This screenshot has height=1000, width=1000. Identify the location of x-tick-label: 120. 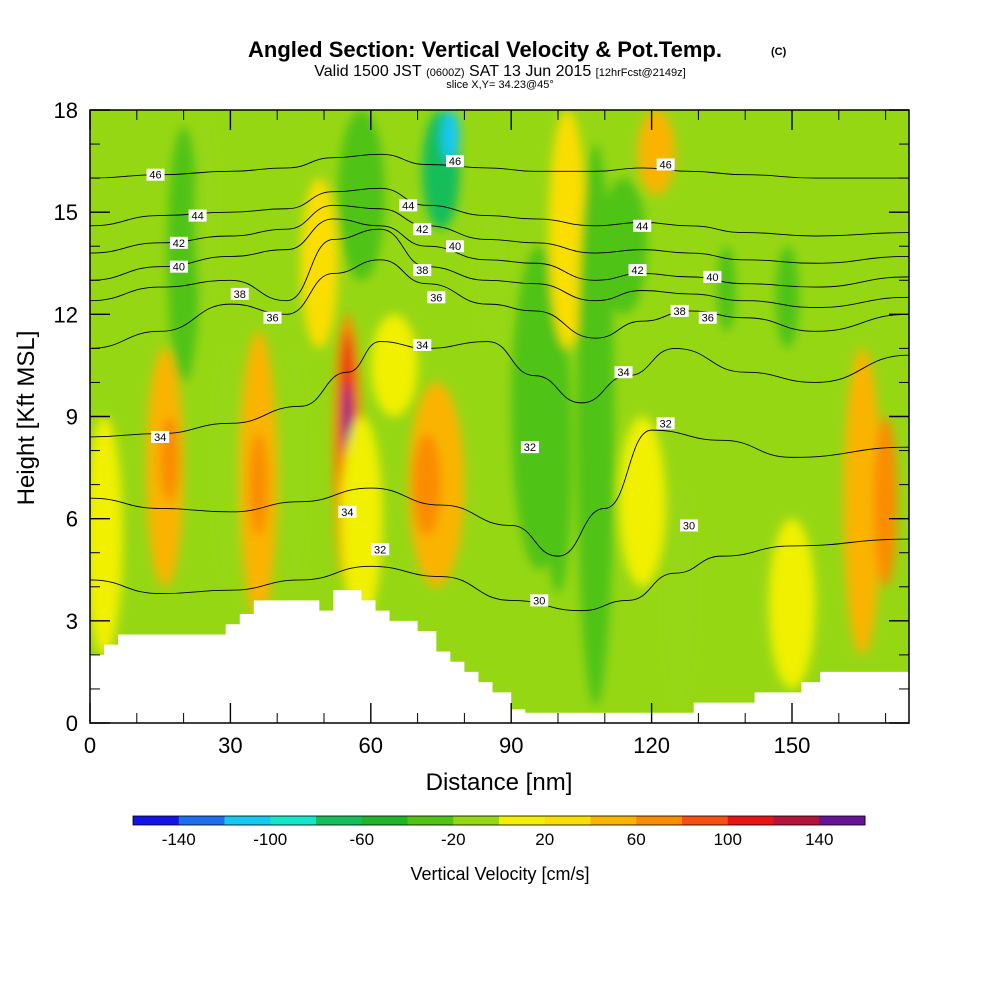
(651, 745).